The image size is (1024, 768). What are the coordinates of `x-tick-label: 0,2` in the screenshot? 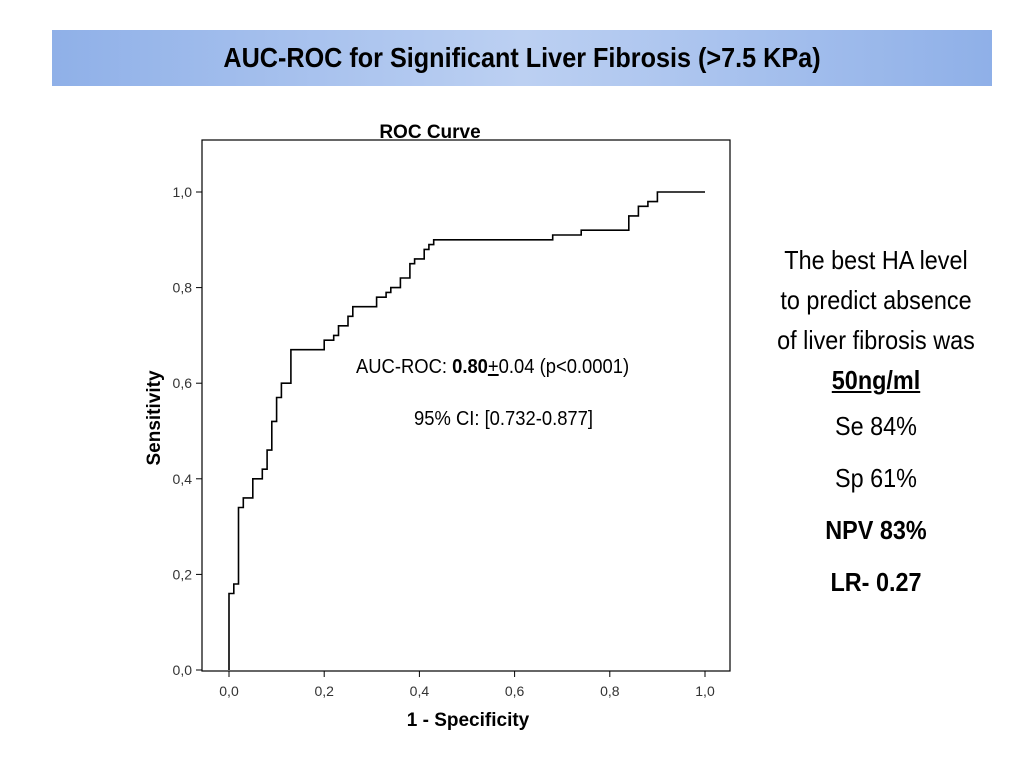 It's located at (324, 691).